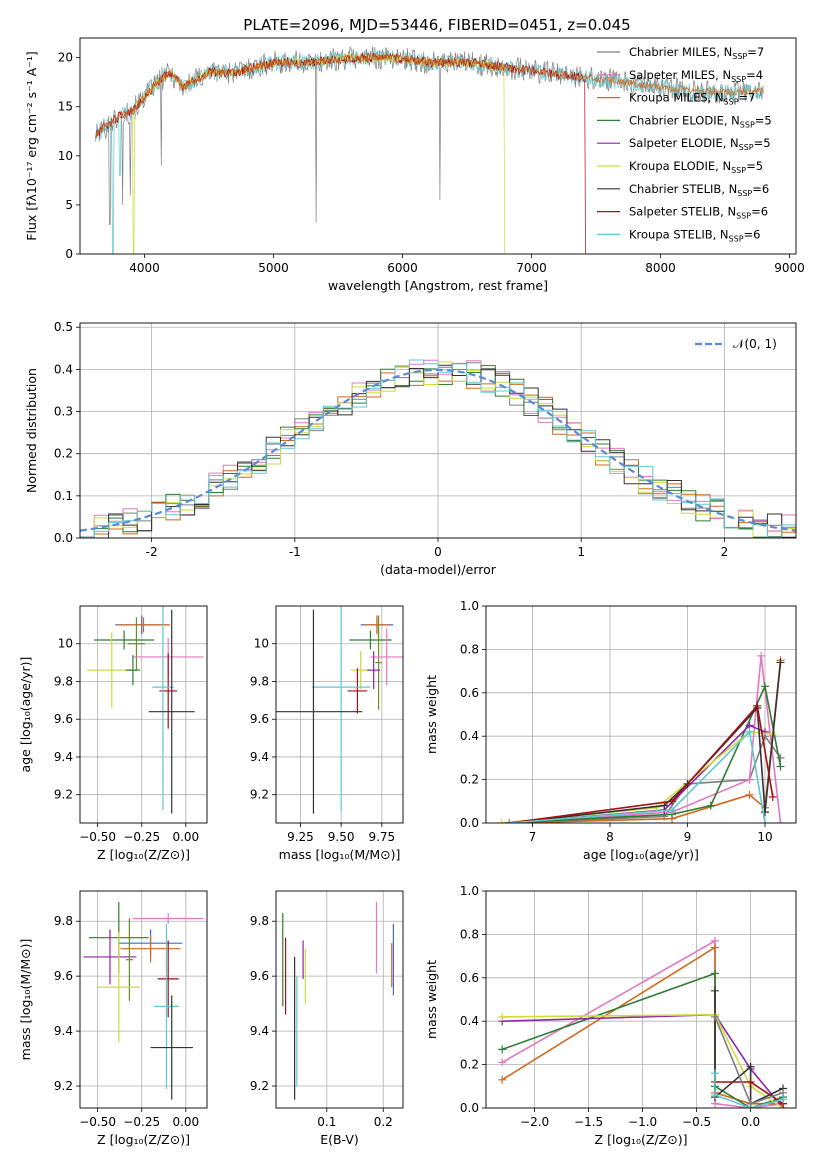 This screenshot has width=819, height=1170. I want to click on y-axis-label: mass [log₁₀(M/M⊙)], so click(25, 1000).